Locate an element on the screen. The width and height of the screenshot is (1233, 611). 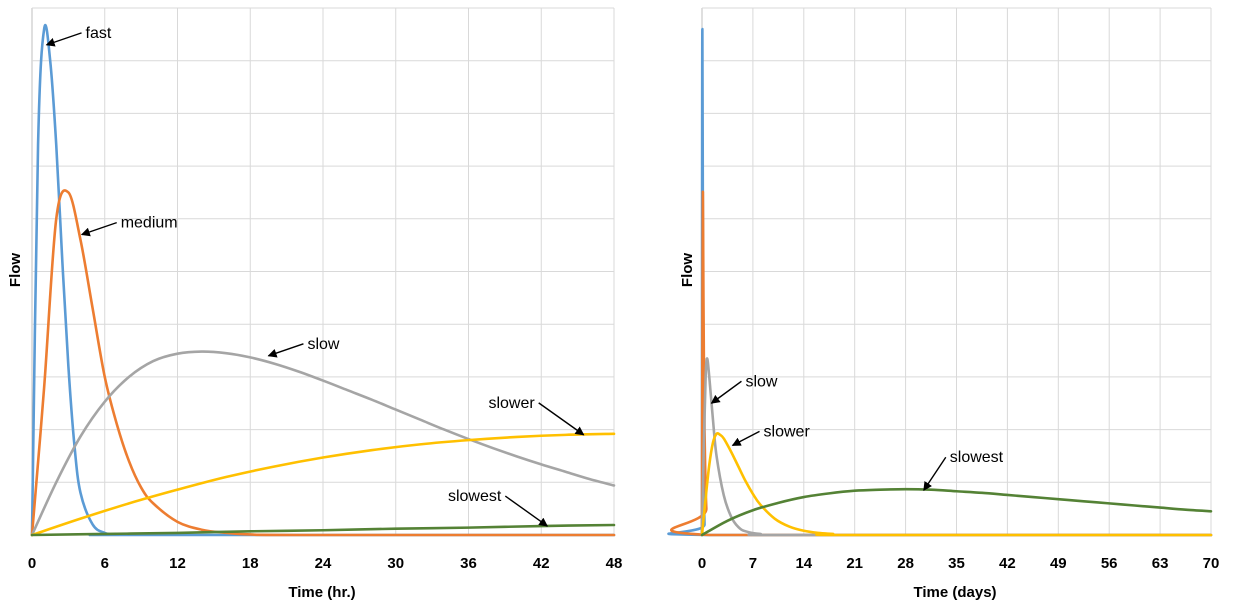
right-chart-annotation-arrow-slower is located at coordinates (745, 438).